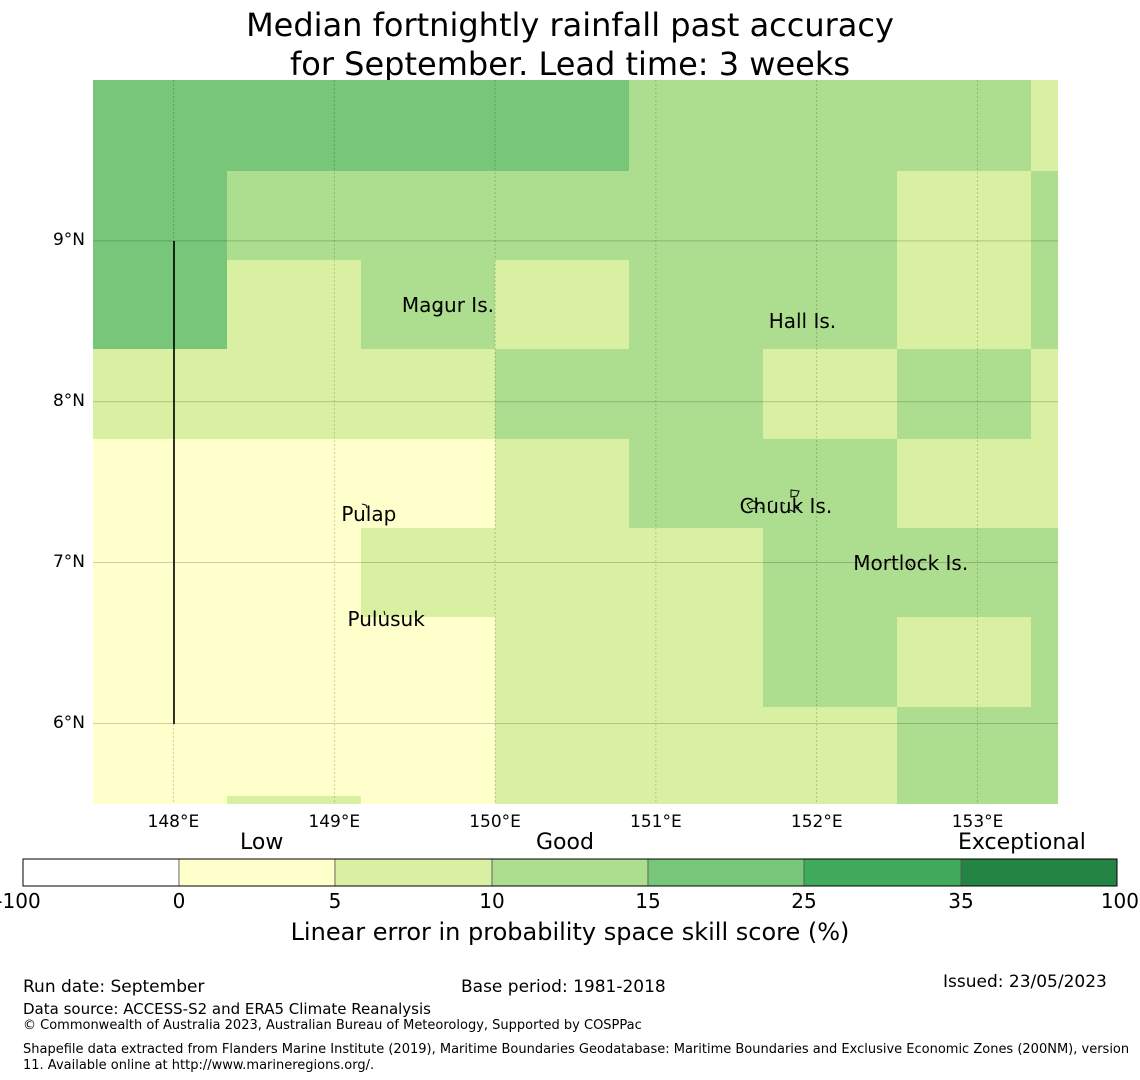  What do you see at coordinates (773, 501) in the screenshot?
I see `chuuk-island-outline` at bounding box center [773, 501].